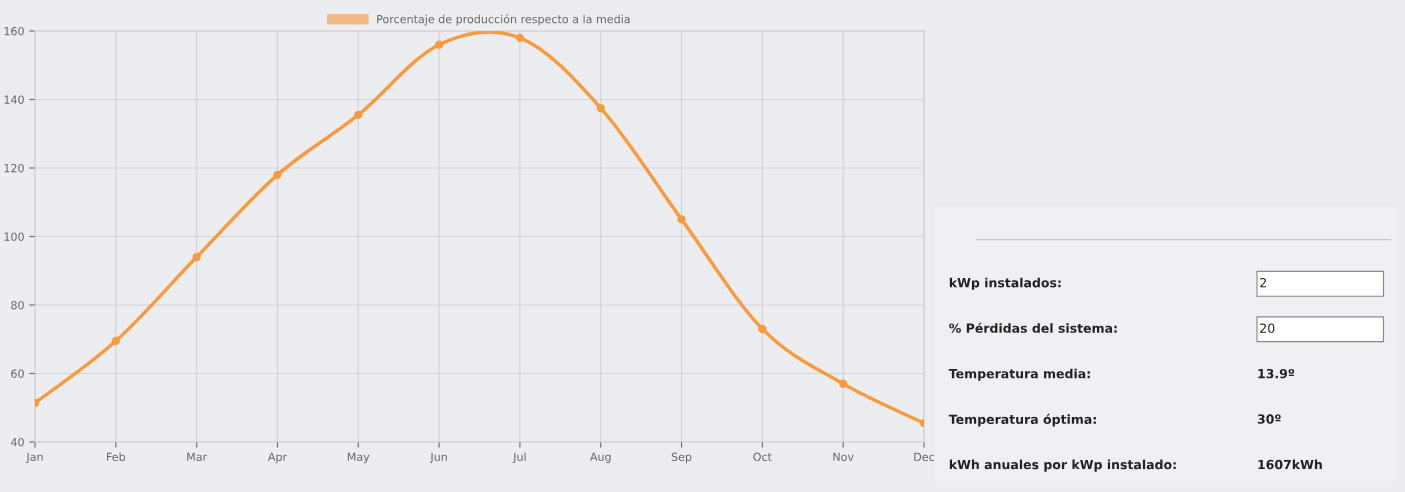 Image resolution: width=1405 pixels, height=492 pixels. What do you see at coordinates (197, 457) in the screenshot?
I see `x-tick-label: Mar` at bounding box center [197, 457].